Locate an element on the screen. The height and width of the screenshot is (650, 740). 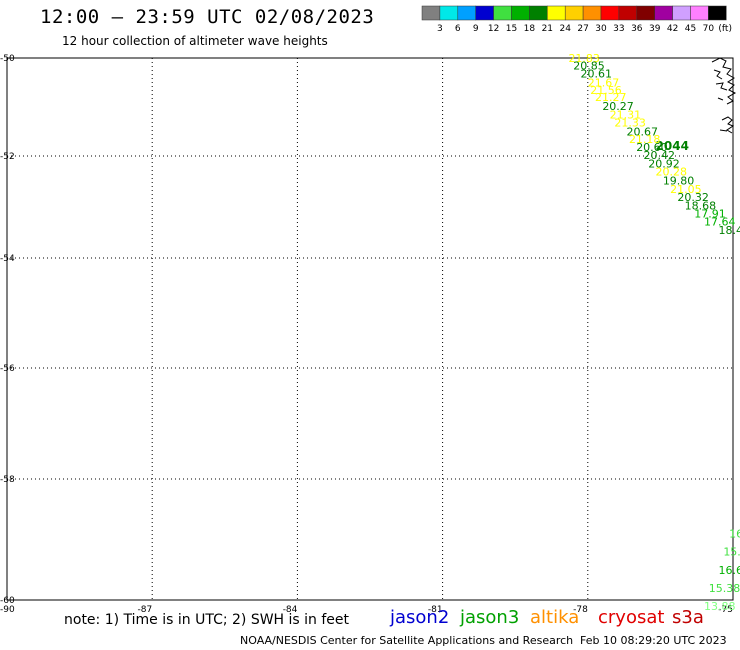
longitude-label: -81 is located at coordinates (435, 610).